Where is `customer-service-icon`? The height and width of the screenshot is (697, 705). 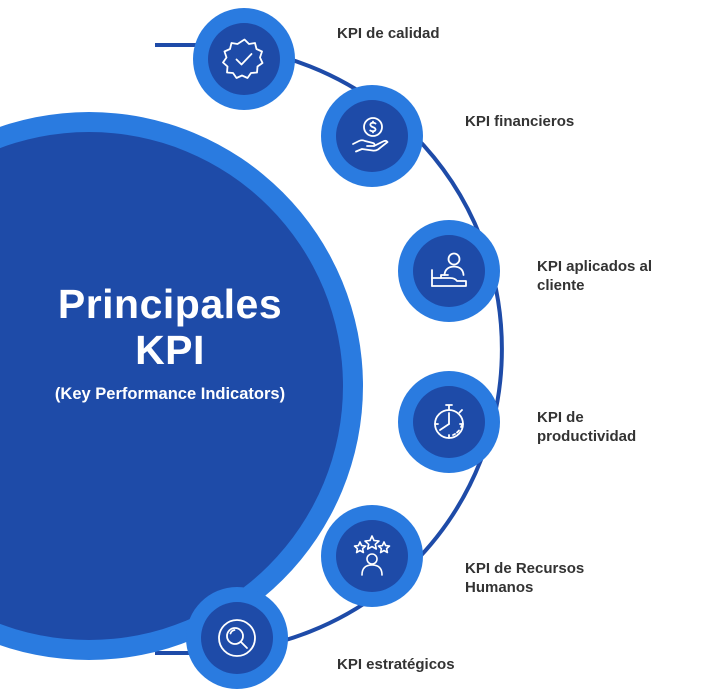 customer-service-icon is located at coordinates (449, 269).